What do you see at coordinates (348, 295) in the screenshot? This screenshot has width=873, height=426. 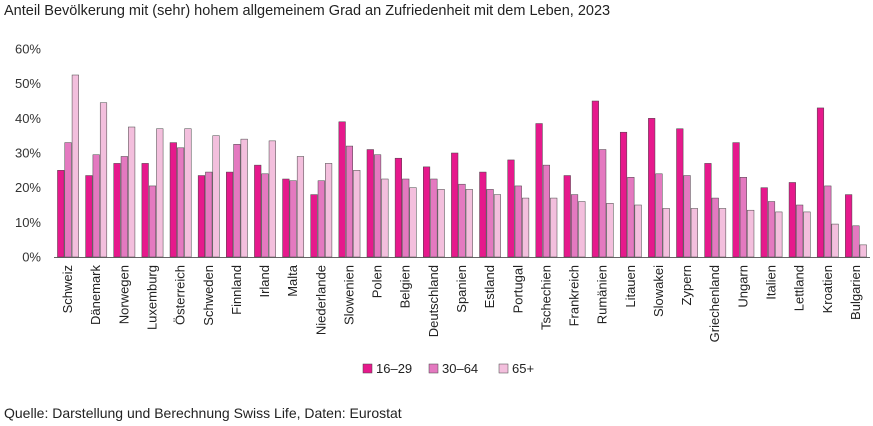 I see `category-label: Slowenien` at bounding box center [348, 295].